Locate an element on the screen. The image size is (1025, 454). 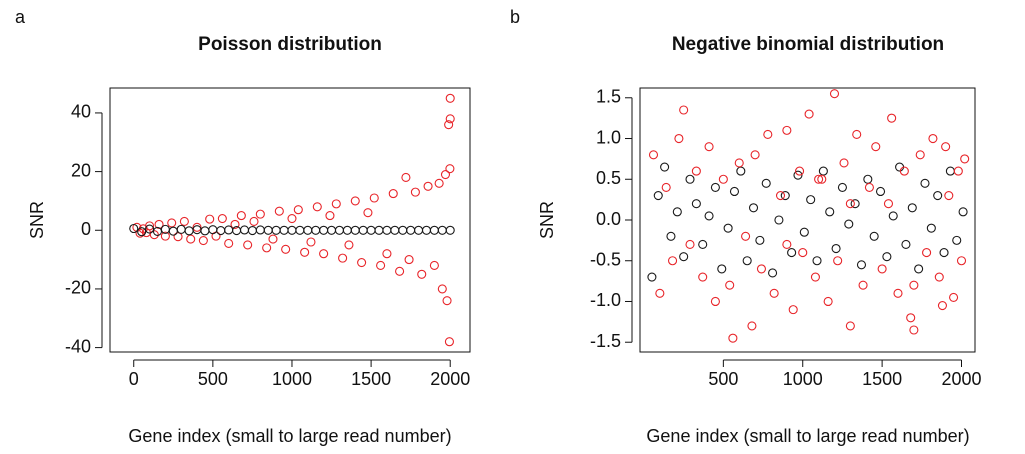
y-tick-label: 1.5 is located at coordinates (608, 97).